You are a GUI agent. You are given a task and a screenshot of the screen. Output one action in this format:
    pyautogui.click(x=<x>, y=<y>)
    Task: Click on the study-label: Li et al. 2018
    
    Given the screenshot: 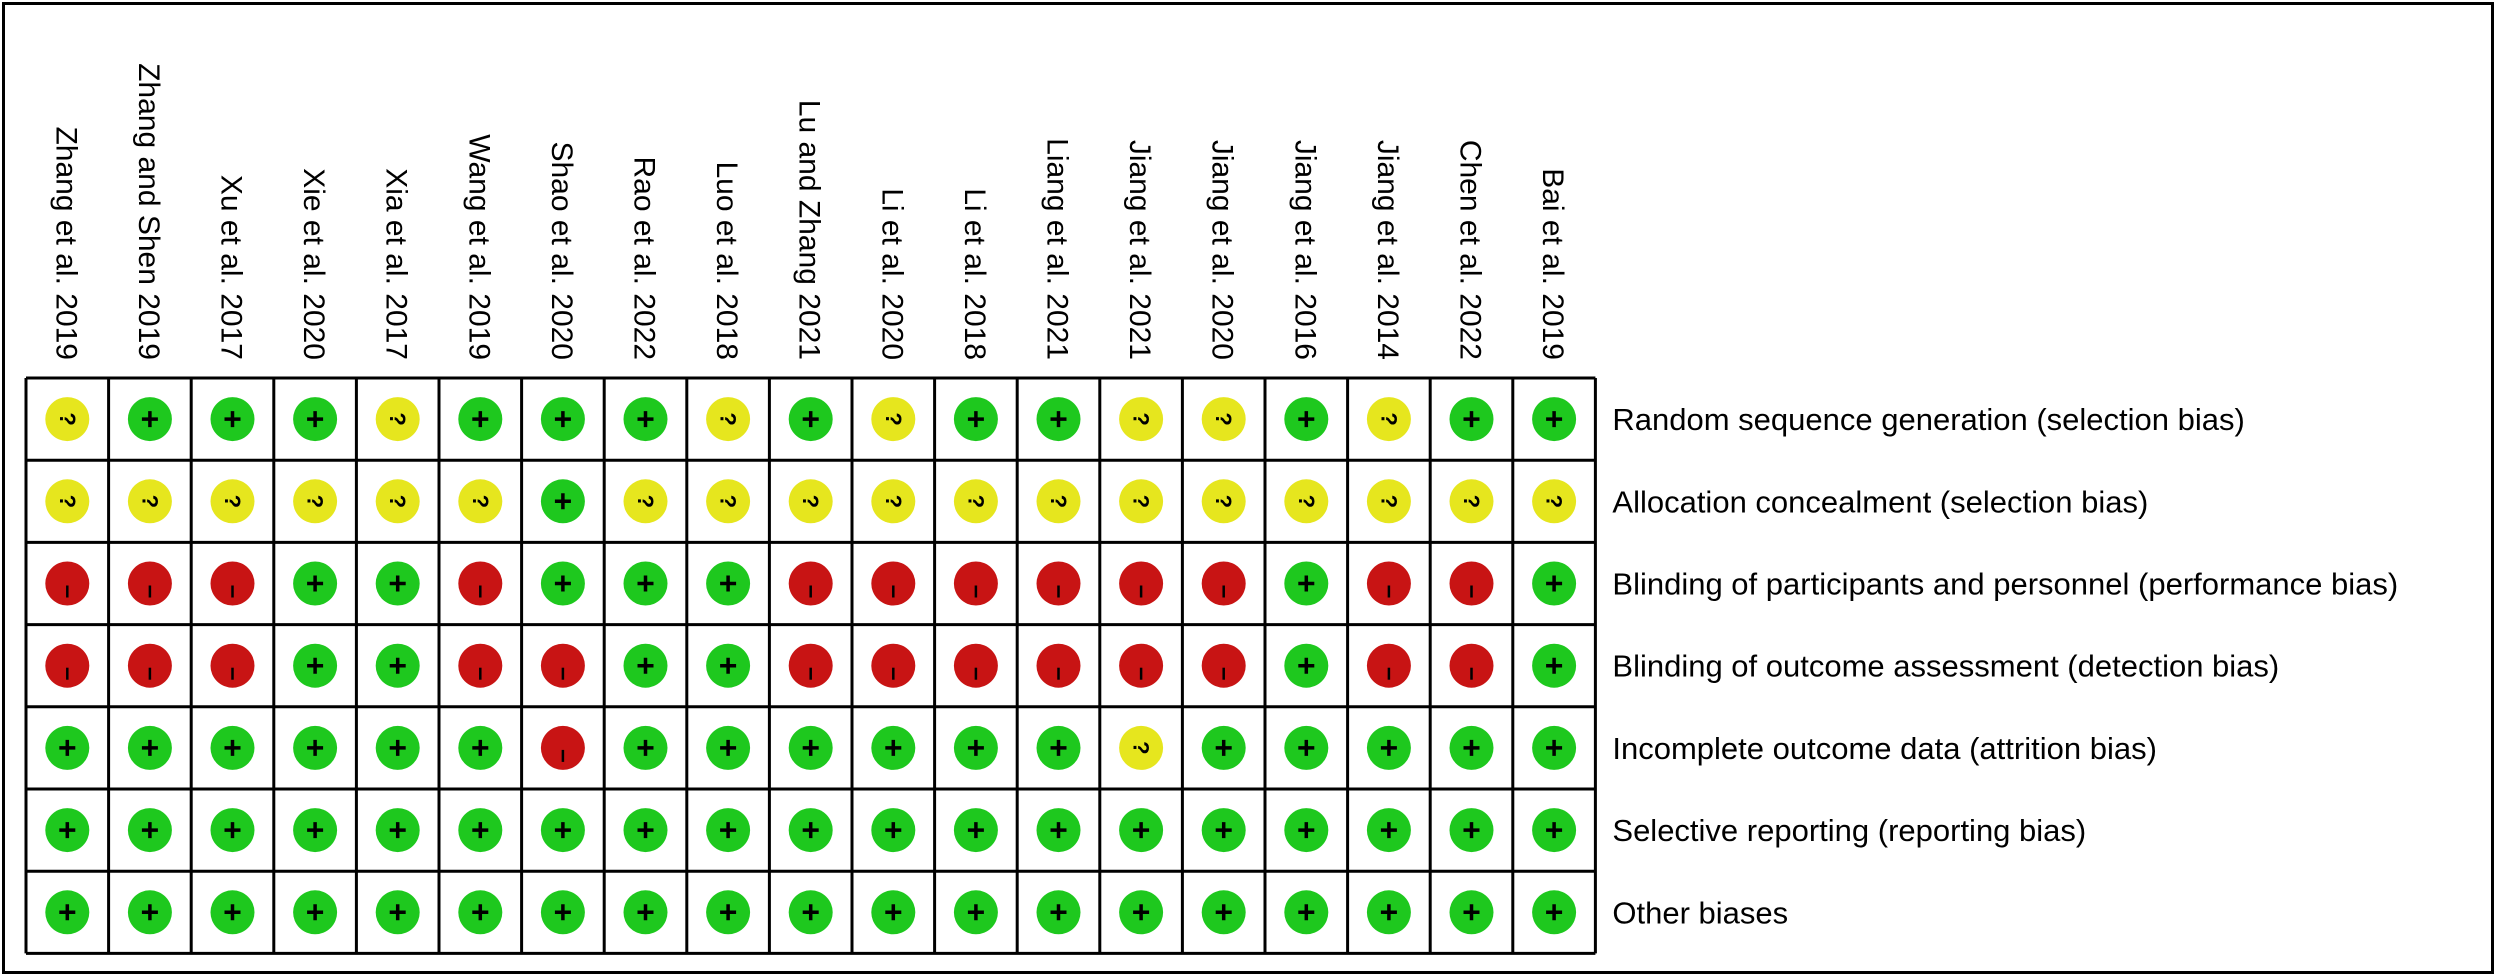 What is the action you would take?
    pyautogui.click(x=974, y=274)
    